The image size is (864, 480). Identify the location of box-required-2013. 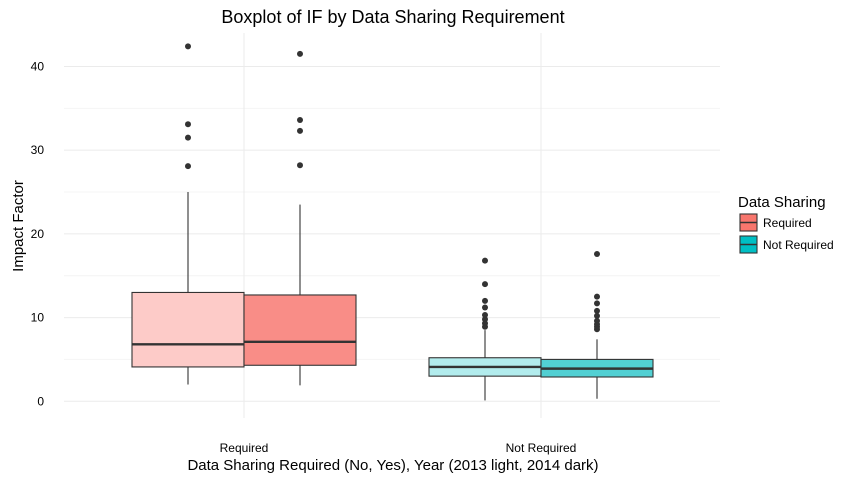
(188, 214).